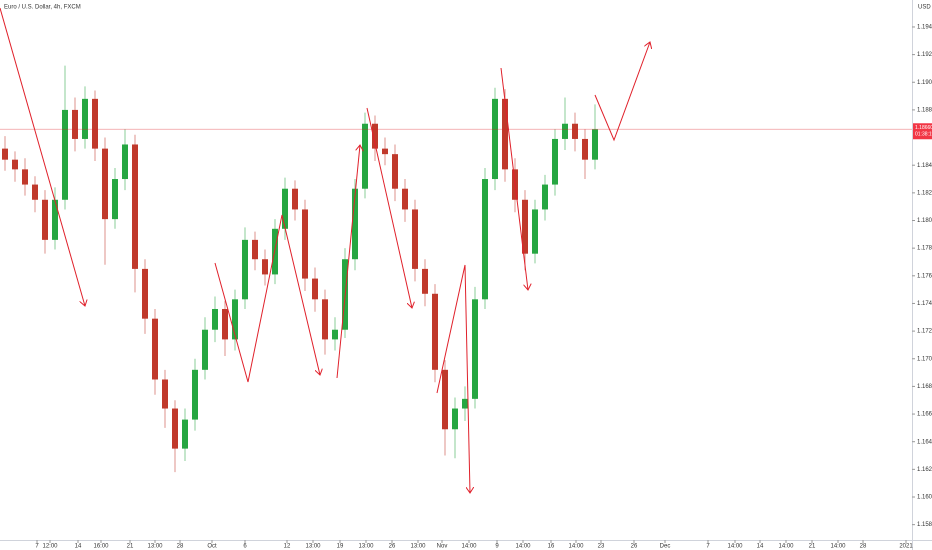 The height and width of the screenshot is (550, 932). Describe the element at coordinates (924, 442) in the screenshot. I see `y-tick-label: 1.16400` at that location.